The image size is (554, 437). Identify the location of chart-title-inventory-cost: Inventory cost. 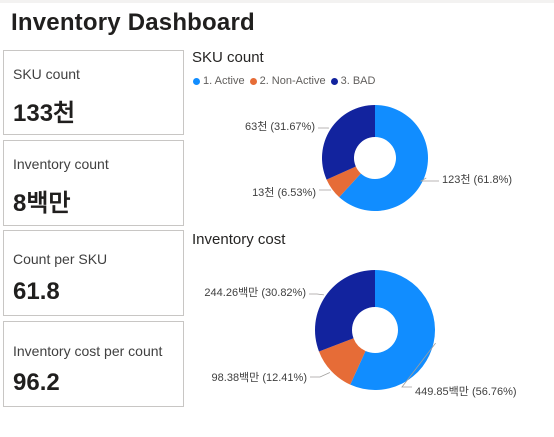
(239, 239).